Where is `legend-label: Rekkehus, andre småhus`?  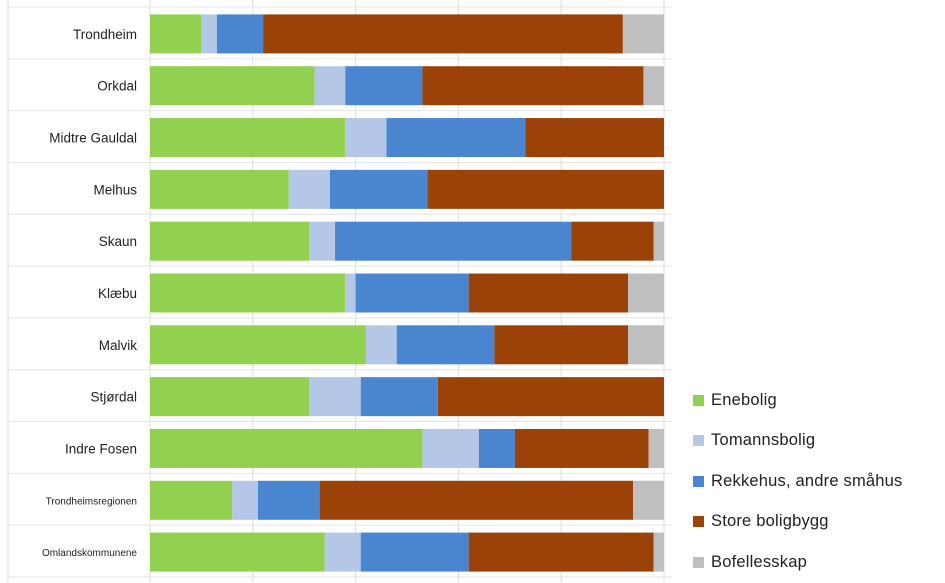 legend-label: Rekkehus, andre småhus is located at coordinates (807, 480).